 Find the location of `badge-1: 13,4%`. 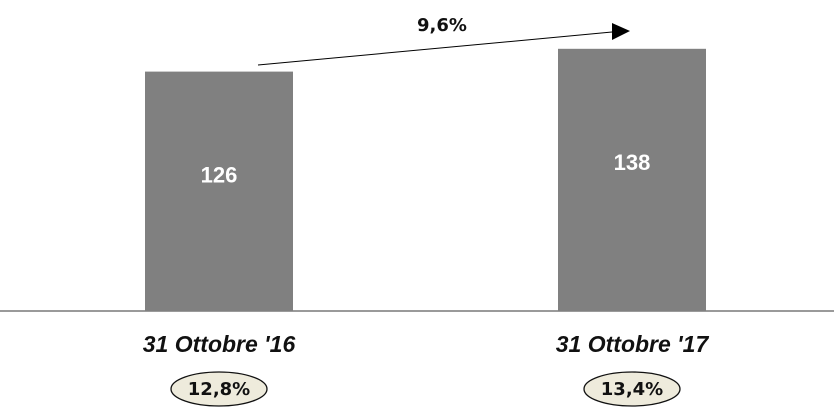

badge-1: 13,4% is located at coordinates (632, 389).